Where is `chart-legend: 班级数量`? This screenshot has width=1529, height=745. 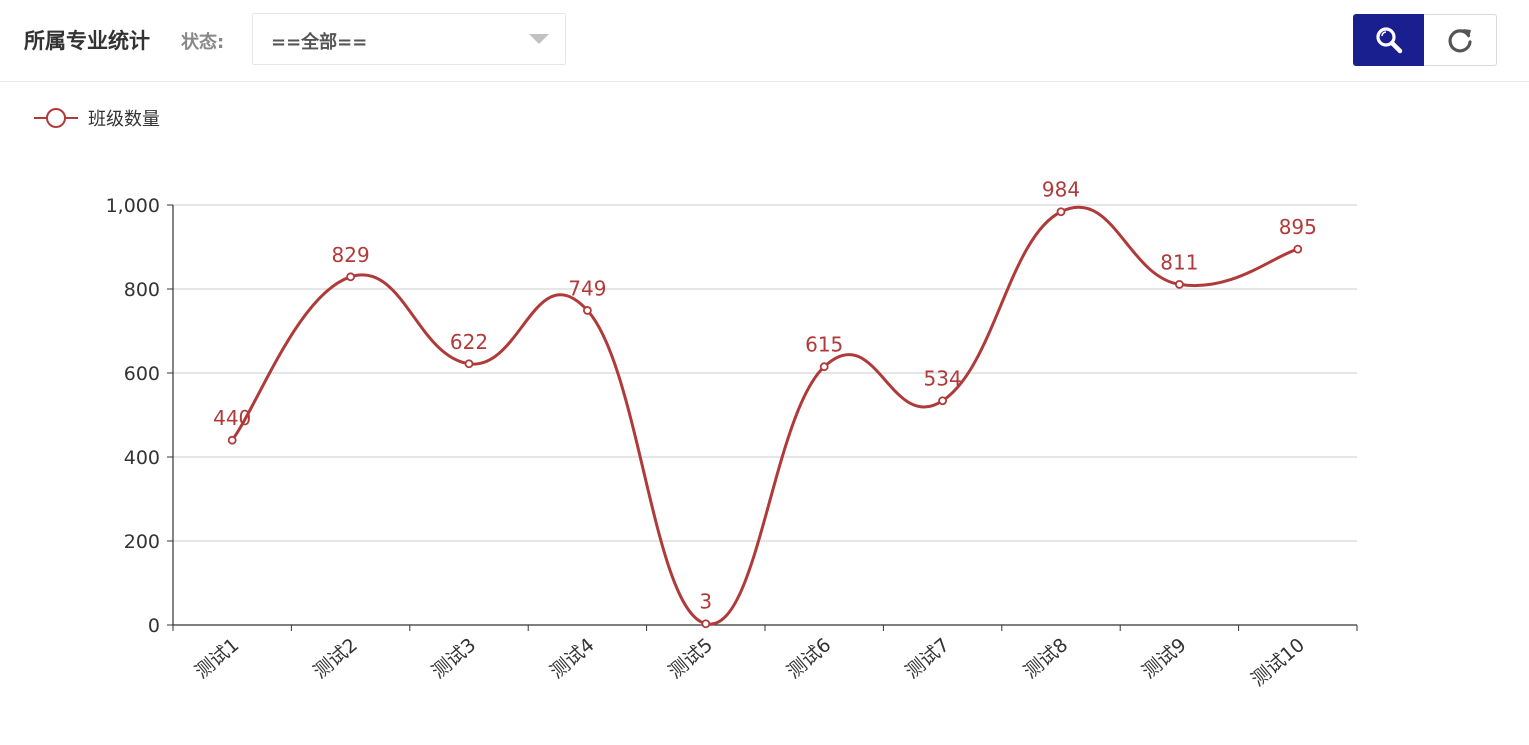
chart-legend: 班级数量 is located at coordinates (97, 118).